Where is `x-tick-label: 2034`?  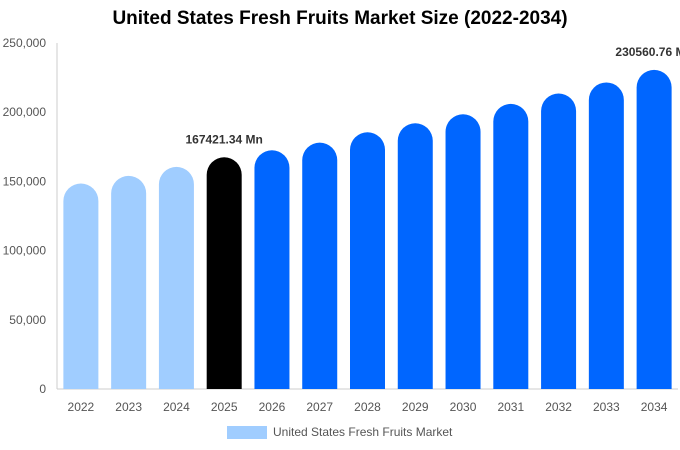 x-tick-label: 2034 is located at coordinates (654, 407).